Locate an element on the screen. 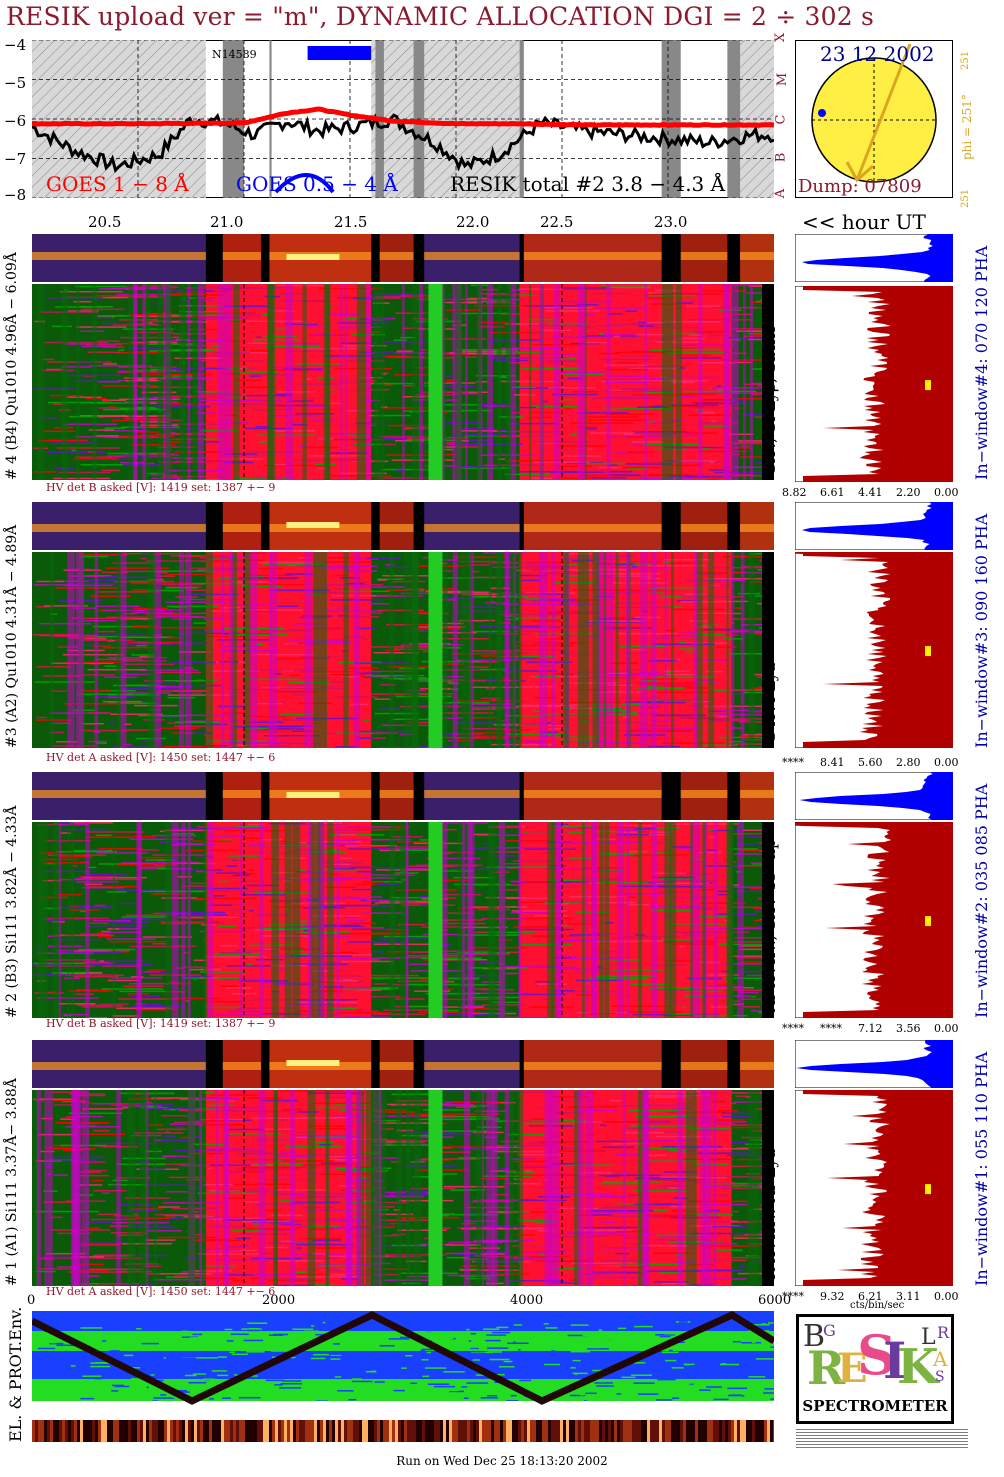  channel-window-label: In−window#1: 055 110 PHA is located at coordinates (981, 1168).